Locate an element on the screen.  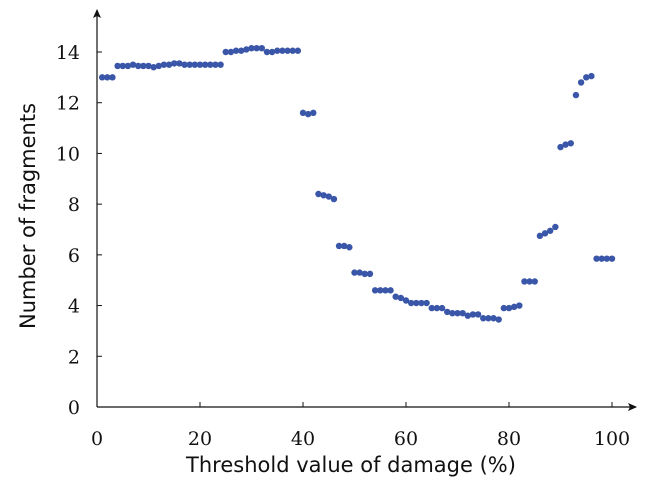
x-tick-label: 40 is located at coordinates (303, 439).